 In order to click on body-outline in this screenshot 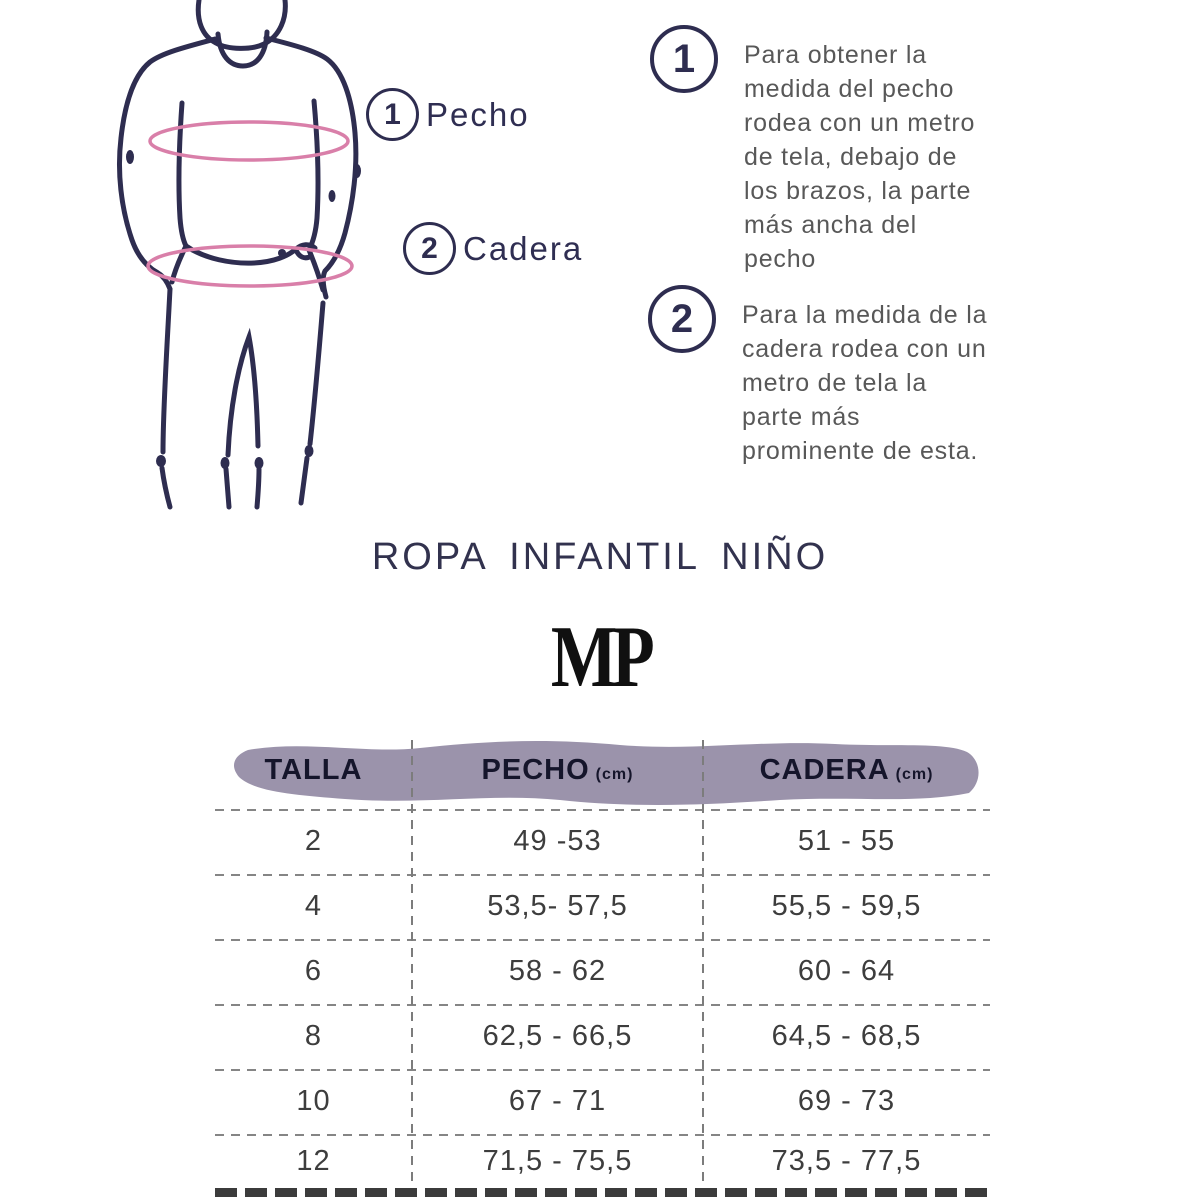, I will do `click(237, 255)`.